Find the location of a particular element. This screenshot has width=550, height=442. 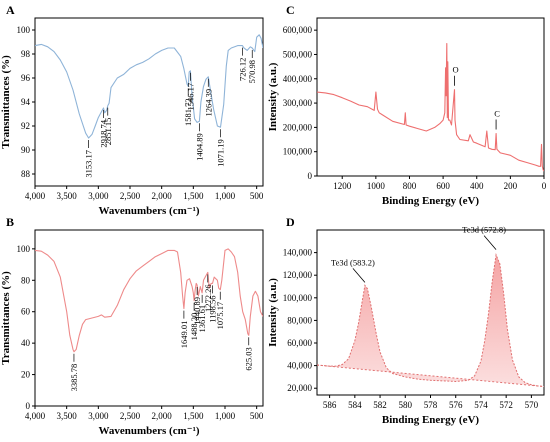

y-tick-label: 120,000 is located at coordinates (298, 275).